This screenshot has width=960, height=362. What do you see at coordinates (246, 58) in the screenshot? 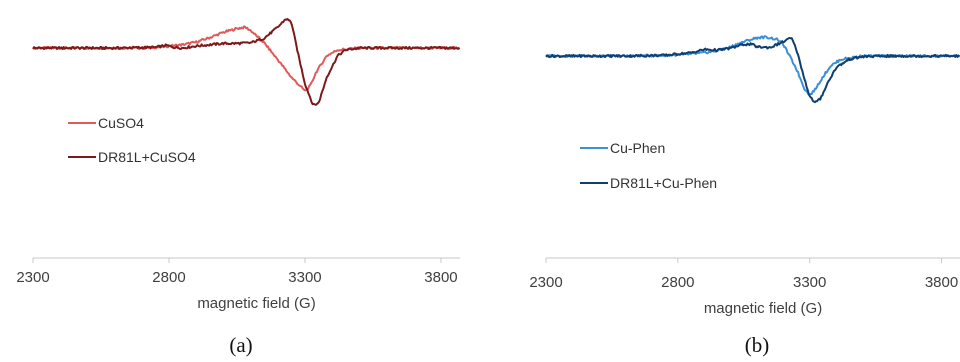
I see `series-line-cuso4` at bounding box center [246, 58].